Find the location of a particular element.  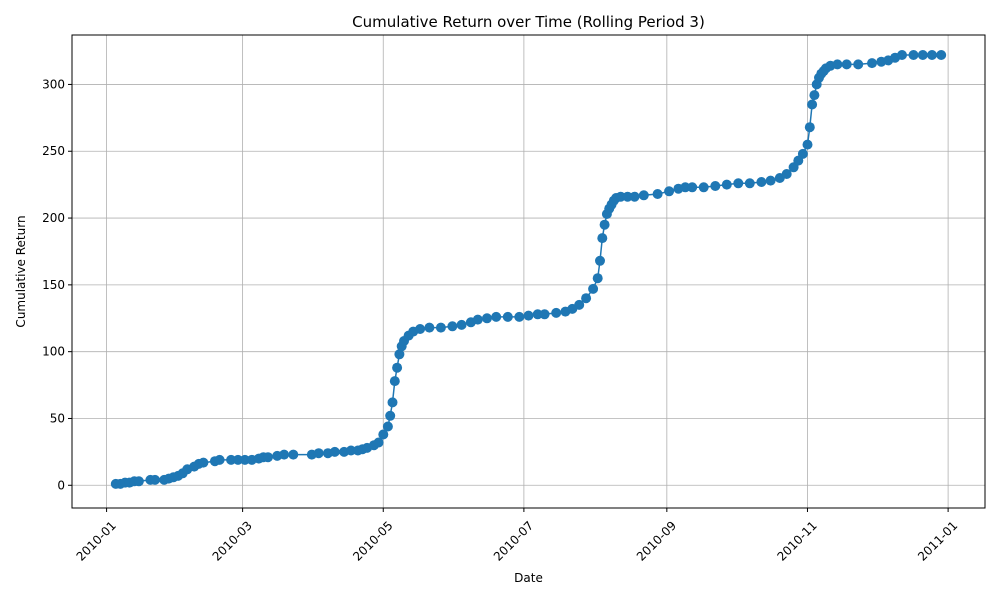

y-tick-label: 150 is located at coordinates (53, 285).